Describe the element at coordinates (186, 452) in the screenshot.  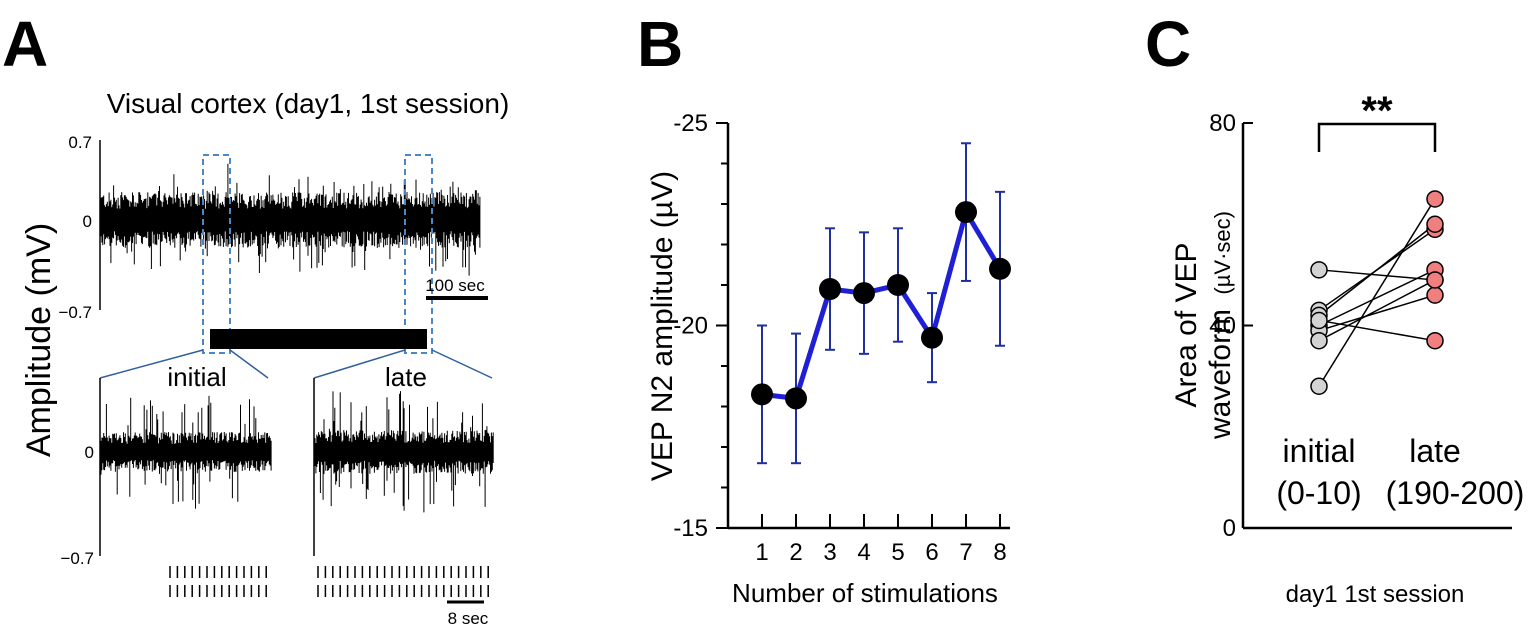
I see `panel-a-initial-trace` at that location.